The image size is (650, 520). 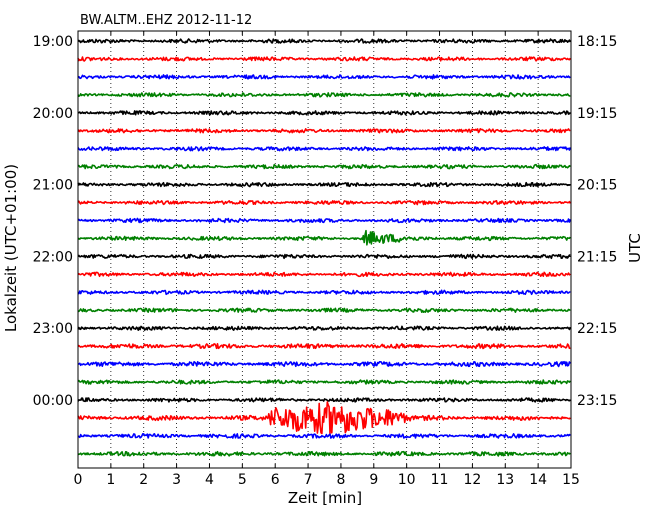 What do you see at coordinates (538, 480) in the screenshot?
I see `x-tick-label: 14` at bounding box center [538, 480].